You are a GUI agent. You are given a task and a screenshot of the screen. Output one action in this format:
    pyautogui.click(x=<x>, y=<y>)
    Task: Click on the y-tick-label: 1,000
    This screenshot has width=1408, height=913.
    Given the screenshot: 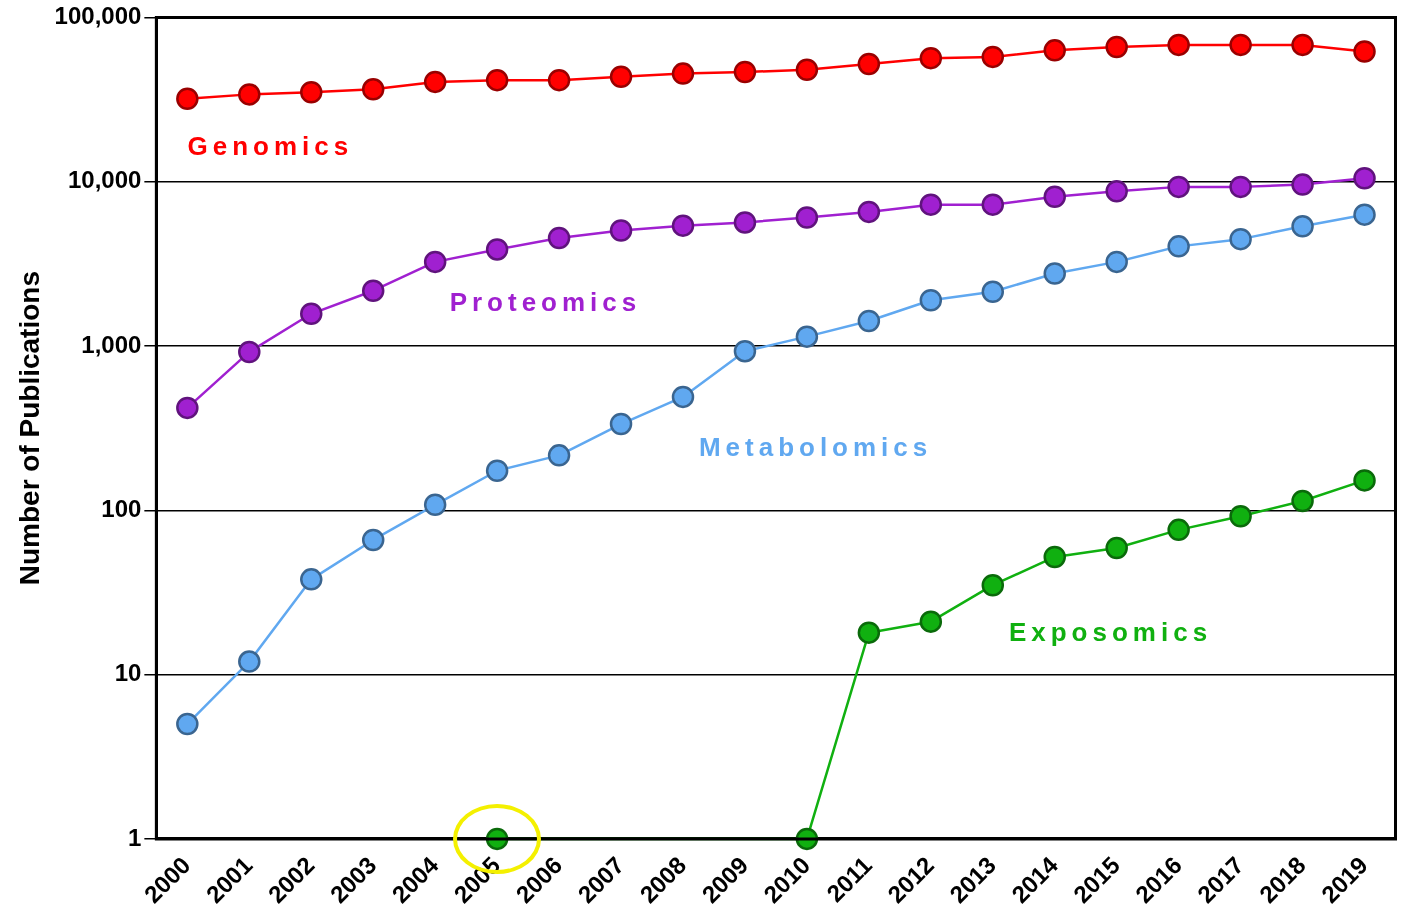 What is the action you would take?
    pyautogui.click(x=111, y=344)
    